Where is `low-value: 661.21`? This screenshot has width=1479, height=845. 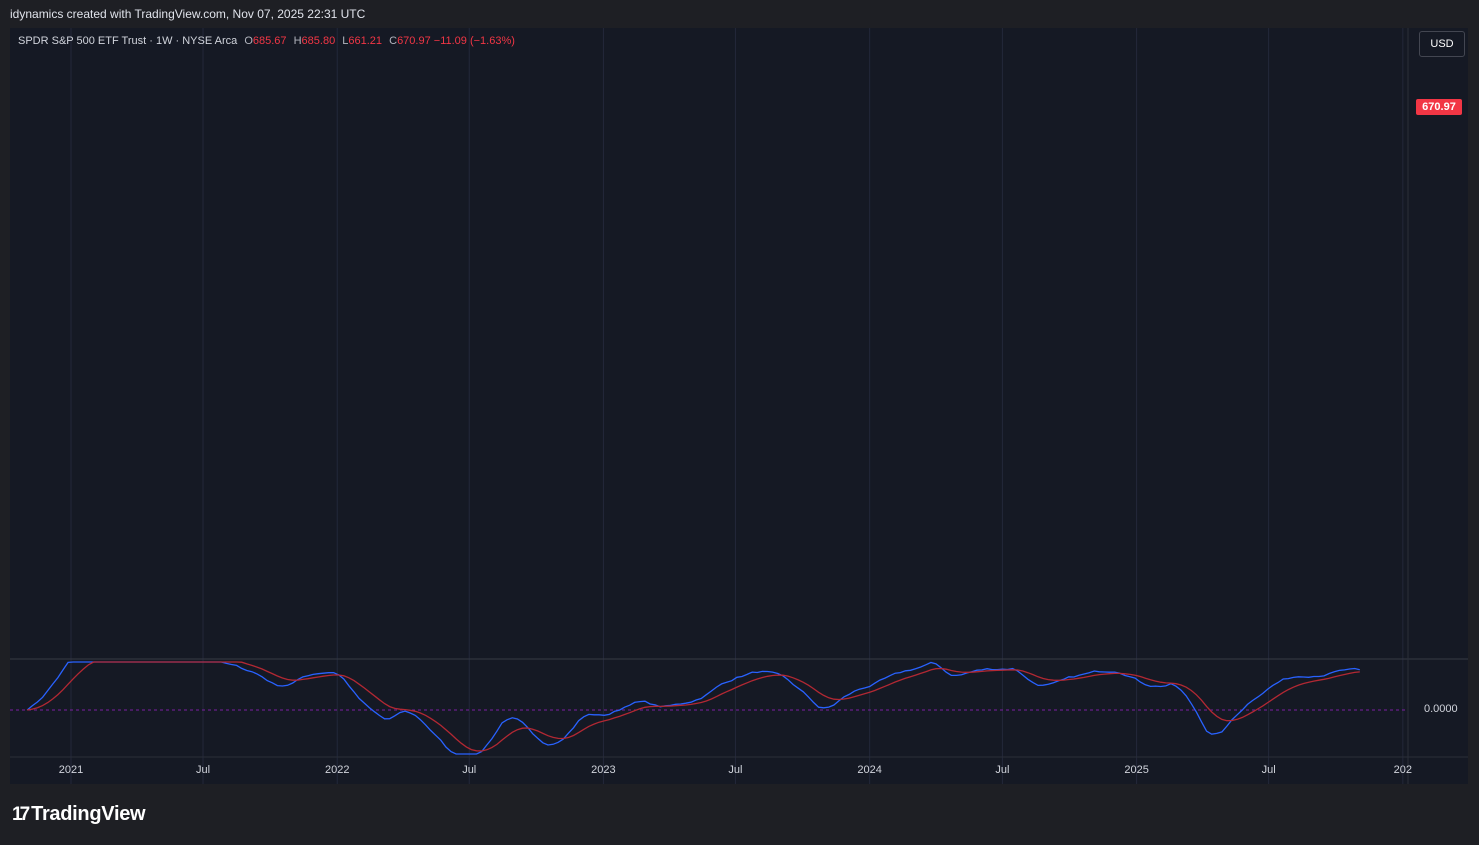 low-value: 661.21 is located at coordinates (365, 41).